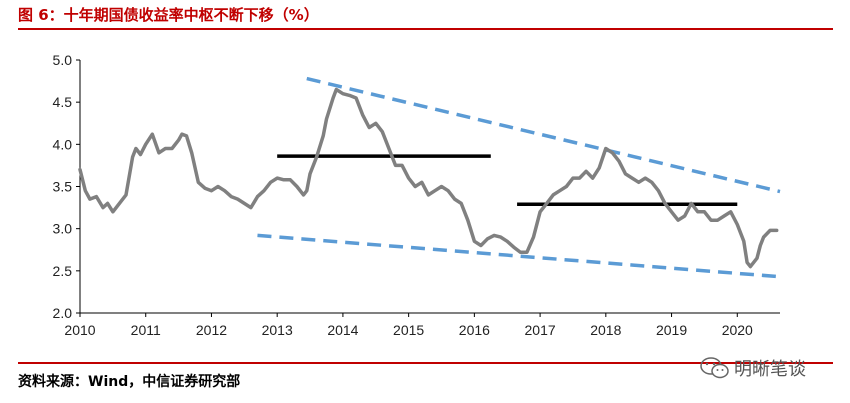  I want to click on y-tick-label: 3.0, so click(63, 229).